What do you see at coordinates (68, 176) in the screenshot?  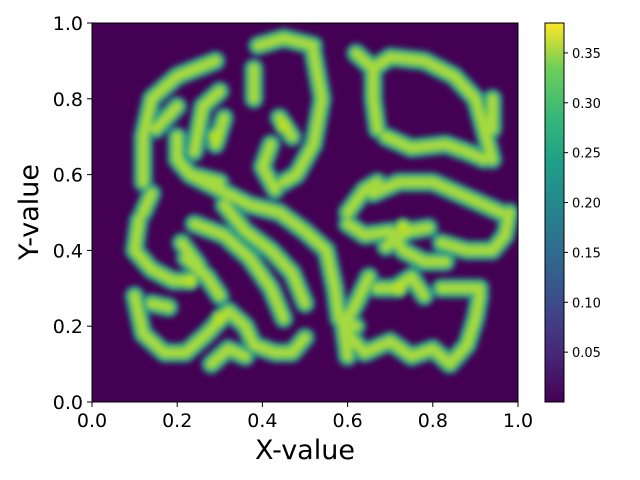 I see `y-tick-label: 0.6` at bounding box center [68, 176].